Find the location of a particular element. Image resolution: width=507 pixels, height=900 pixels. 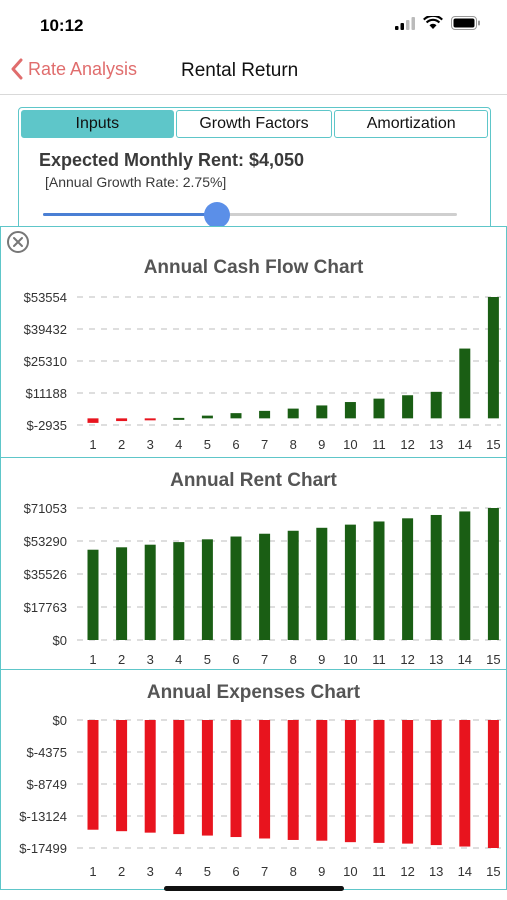

rent-x-tick-label: 1 is located at coordinates (92, 659).